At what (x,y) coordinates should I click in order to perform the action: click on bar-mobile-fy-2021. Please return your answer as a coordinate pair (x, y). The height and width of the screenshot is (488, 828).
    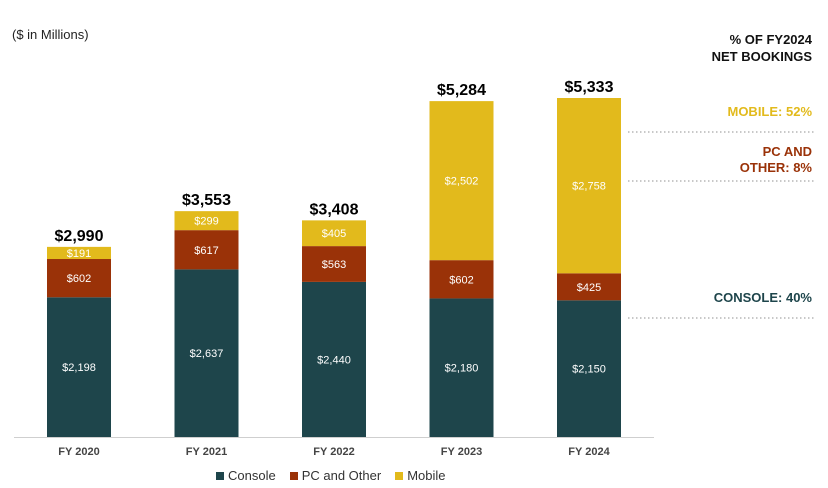
    Looking at the image, I should click on (206, 221).